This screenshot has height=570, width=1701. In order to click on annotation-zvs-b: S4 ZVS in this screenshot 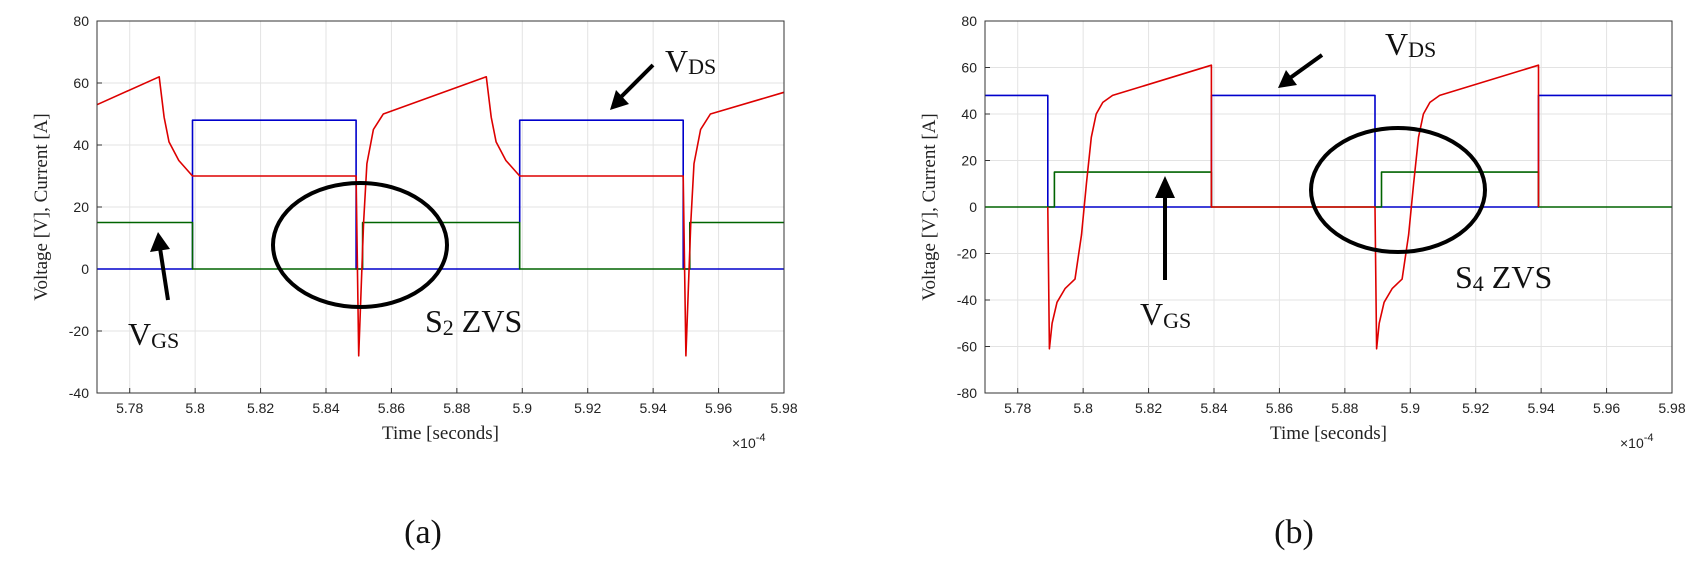, I will do `click(1430, 211)`.